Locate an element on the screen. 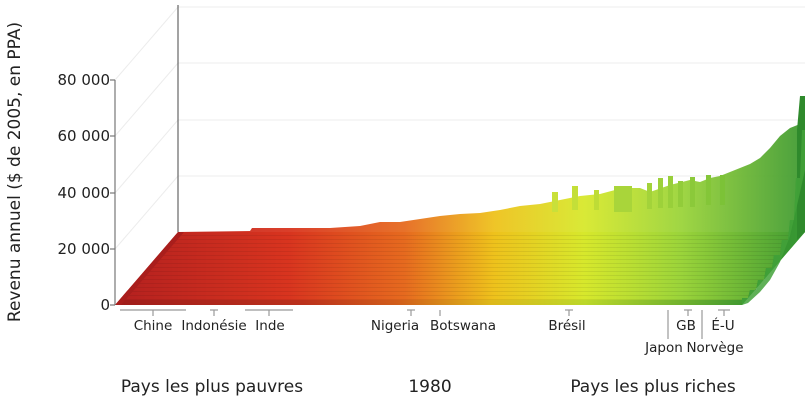  country-label-chine: Chine is located at coordinates (153, 326).